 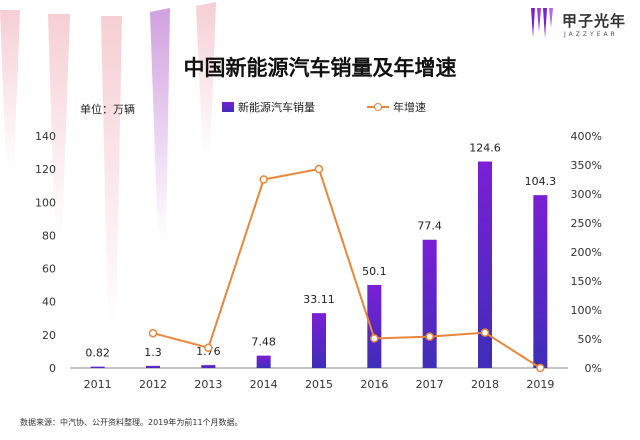 I want to click on y-right-tick-label: 350%, so click(x=586, y=165).